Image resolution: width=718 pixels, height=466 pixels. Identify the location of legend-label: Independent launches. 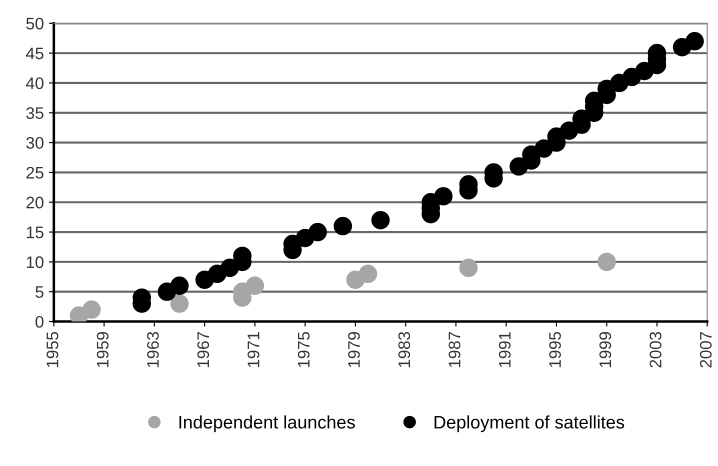
(267, 423).